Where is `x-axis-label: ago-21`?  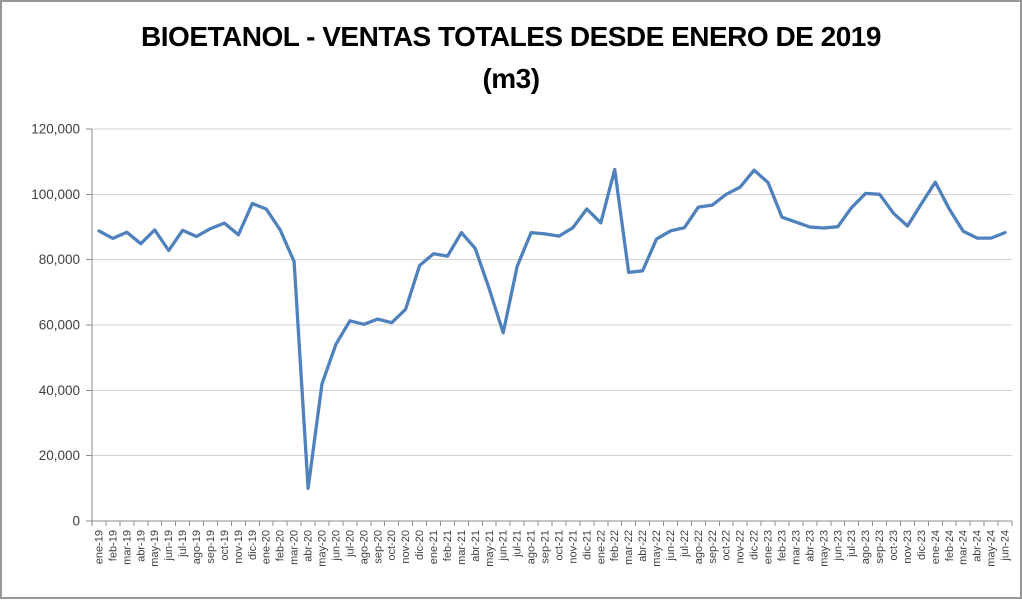
x-axis-label: ago-21 is located at coordinates (532, 547).